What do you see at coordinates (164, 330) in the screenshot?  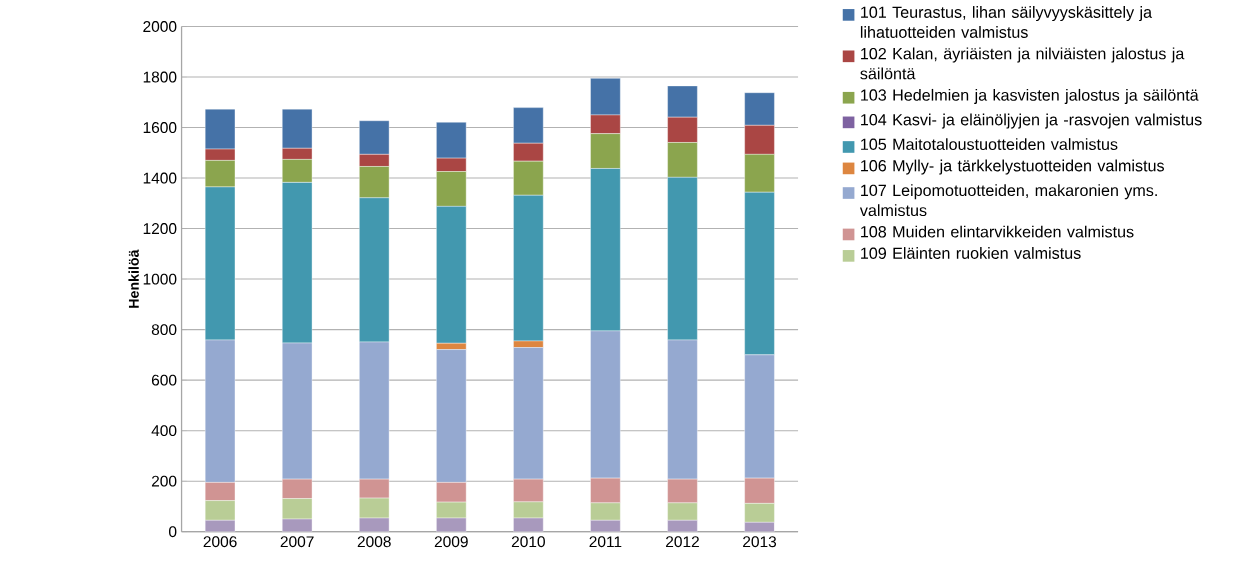 I see `y-tick-label: 800` at bounding box center [164, 330].